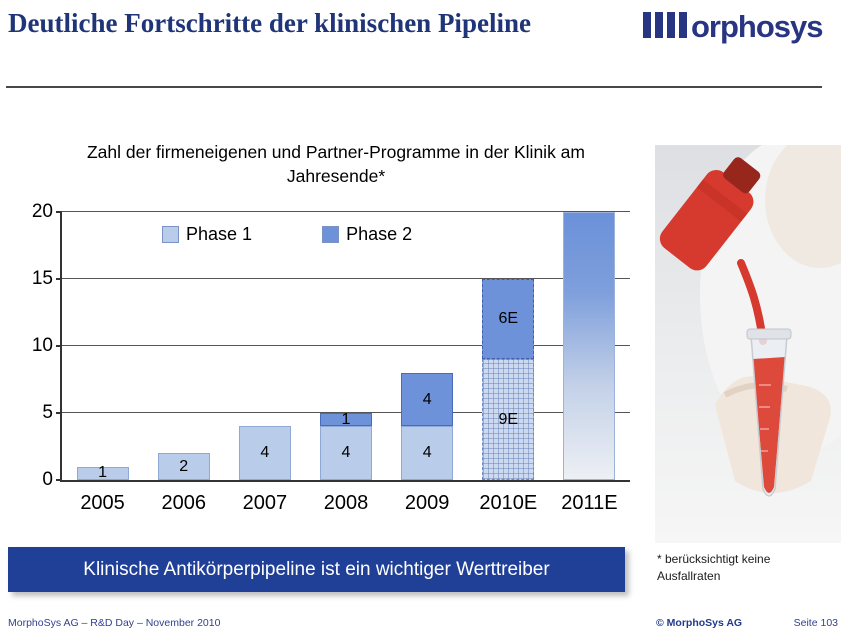 This screenshot has width=846, height=634. I want to click on bar-2009-phase2: 4, so click(427, 399).